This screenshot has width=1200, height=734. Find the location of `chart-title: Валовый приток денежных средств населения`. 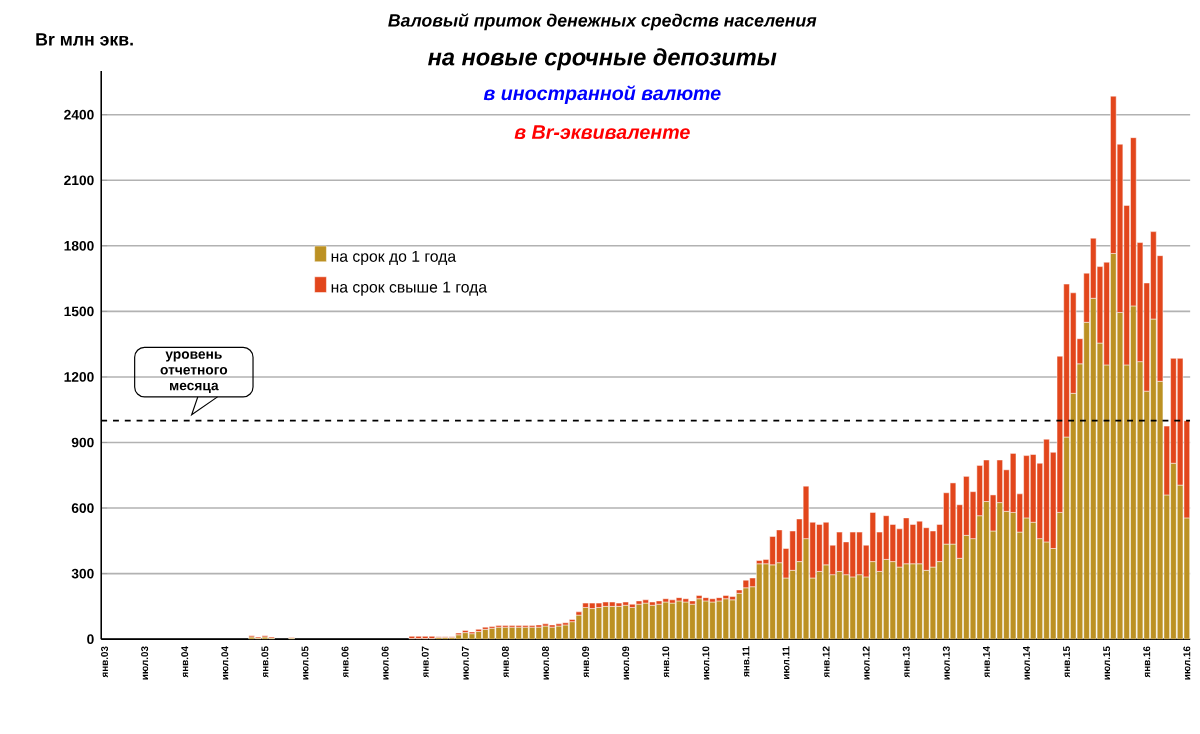

chart-title: Валовый приток денежных средств населения is located at coordinates (602, 22).